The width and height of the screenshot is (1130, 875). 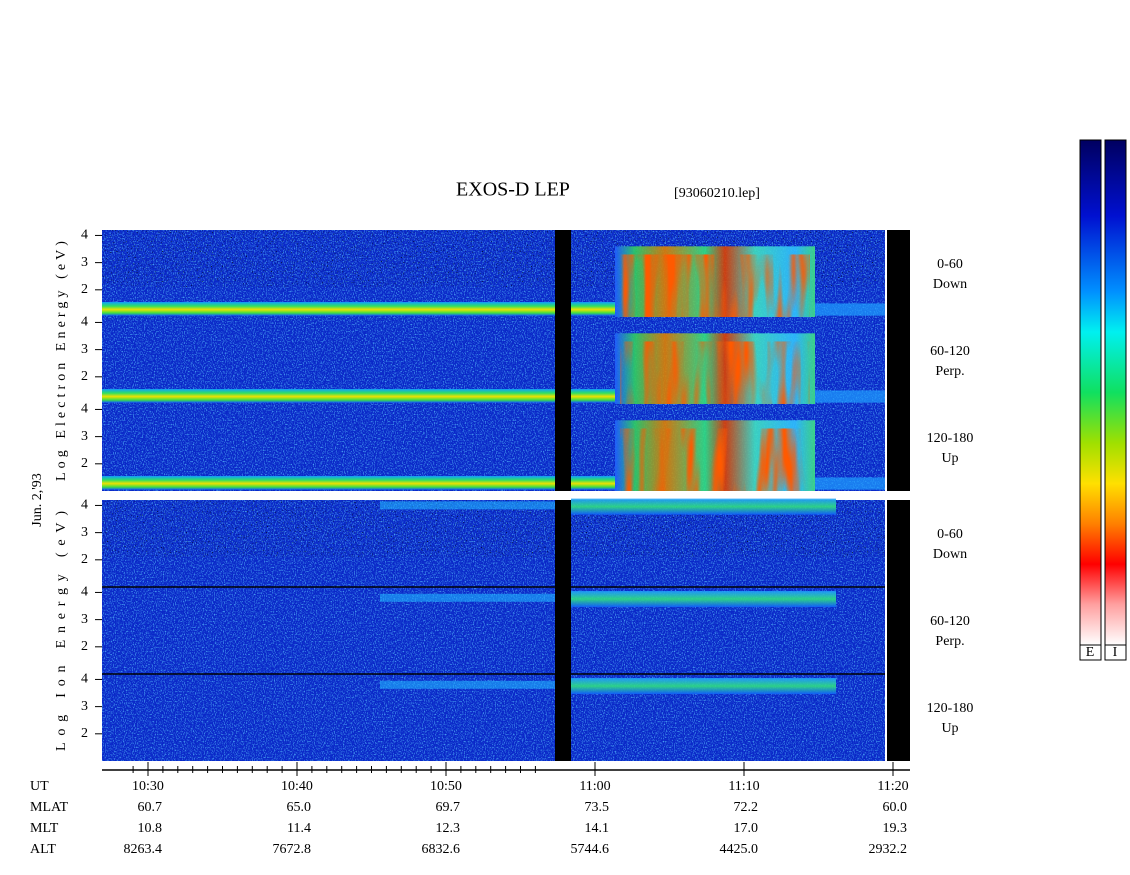 I want to click on ephemeris-value: 73.5, so click(x=597, y=807).